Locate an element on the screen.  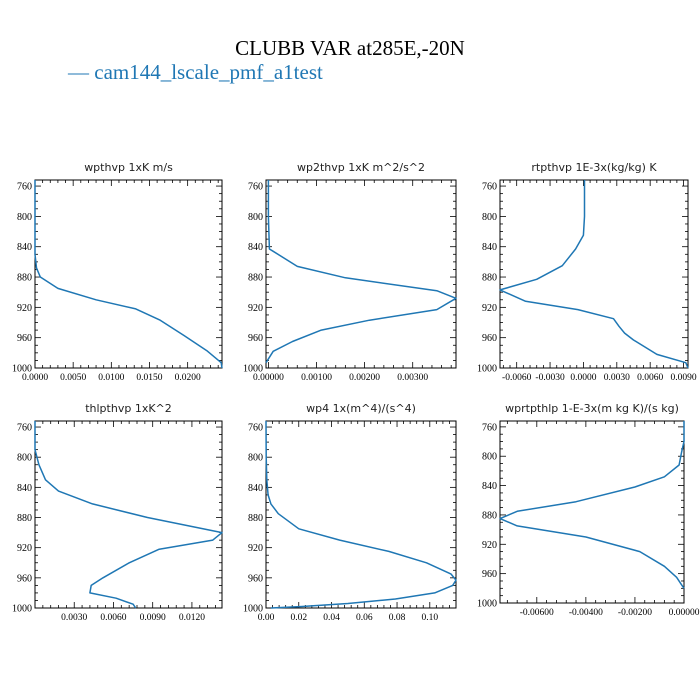
x-tick-label: -0.0030 is located at coordinates (550, 378).